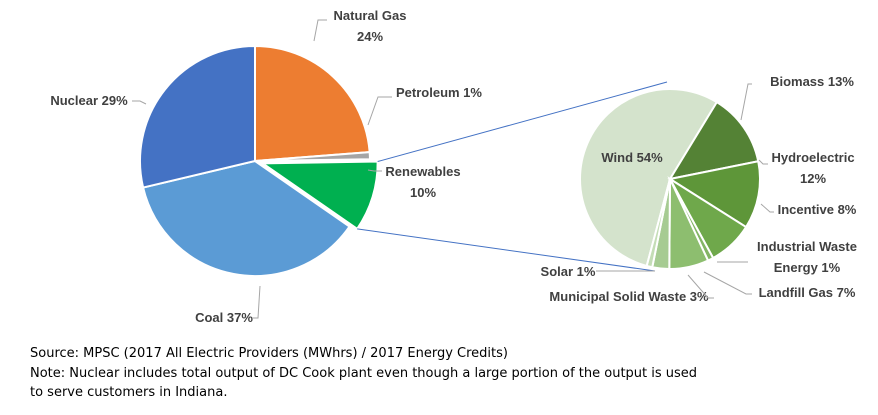  I want to click on label-hydroelectric-pct: 12%, so click(813, 178).